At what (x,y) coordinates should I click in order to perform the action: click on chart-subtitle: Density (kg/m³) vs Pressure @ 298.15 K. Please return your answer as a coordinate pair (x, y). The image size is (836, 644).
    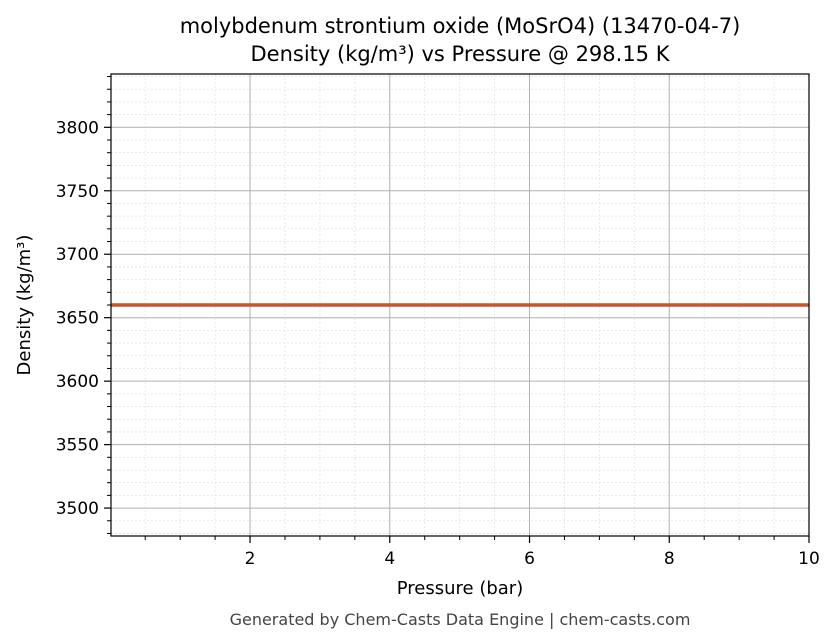
    Looking at the image, I should click on (460, 54).